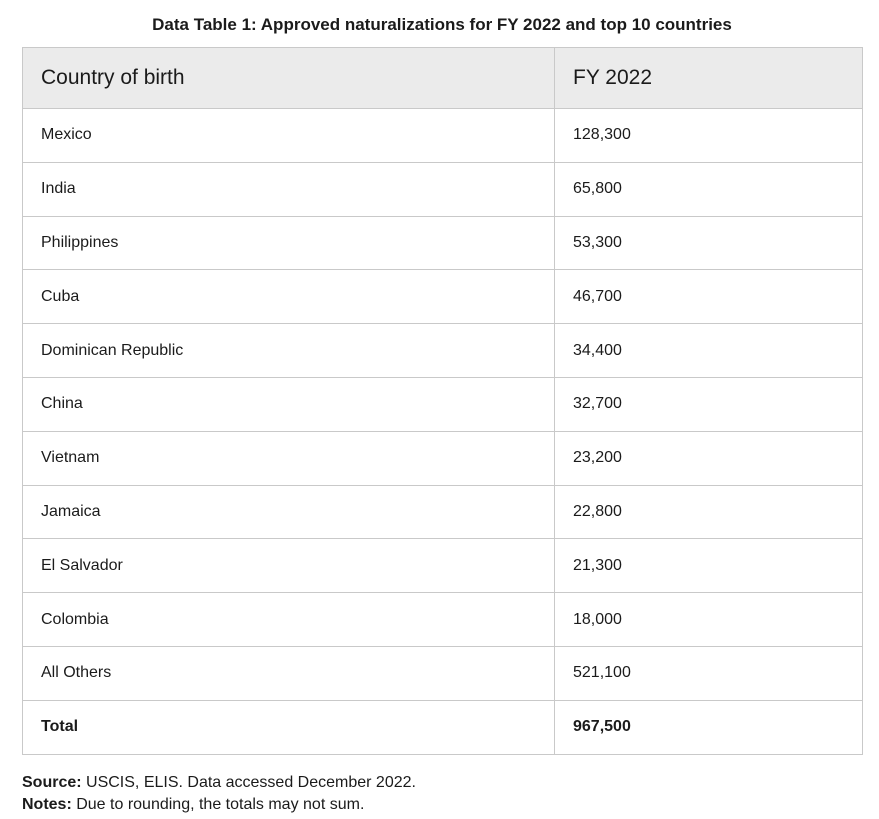 The width and height of the screenshot is (879, 819). What do you see at coordinates (47, 804) in the screenshot?
I see `notes-label: Notes:` at bounding box center [47, 804].